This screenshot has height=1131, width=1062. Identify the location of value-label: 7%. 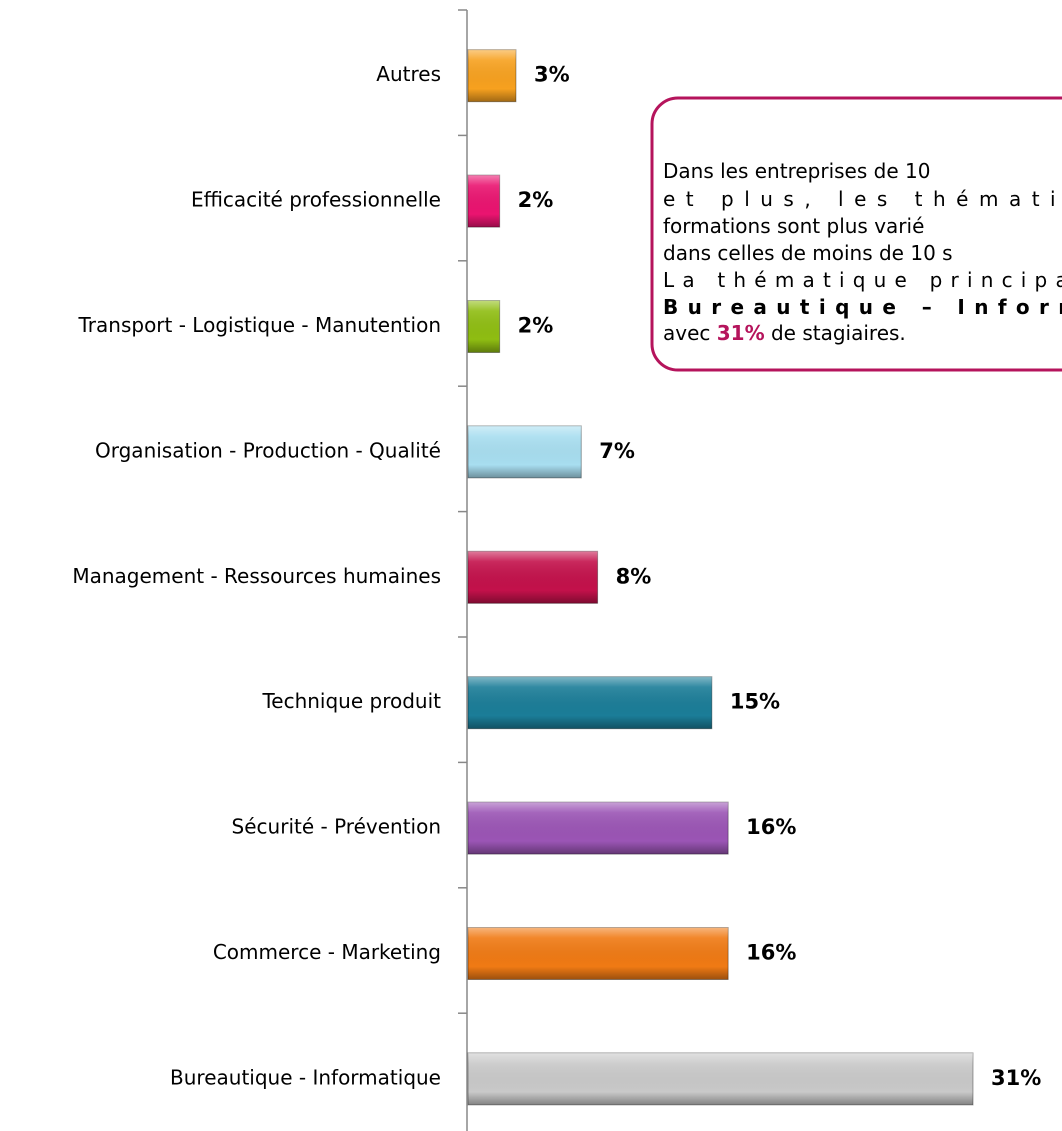
(617, 451).